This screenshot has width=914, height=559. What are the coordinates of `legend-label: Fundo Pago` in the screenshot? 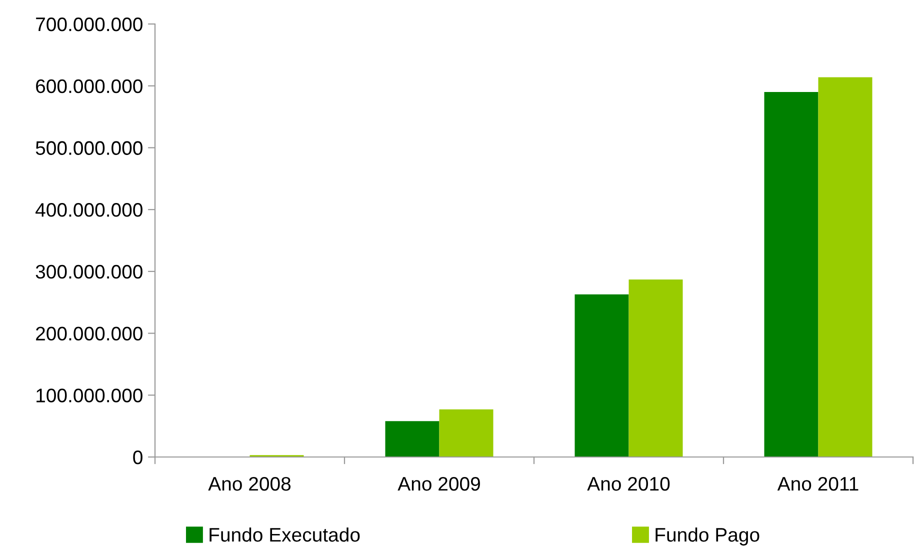 It's located at (708, 536).